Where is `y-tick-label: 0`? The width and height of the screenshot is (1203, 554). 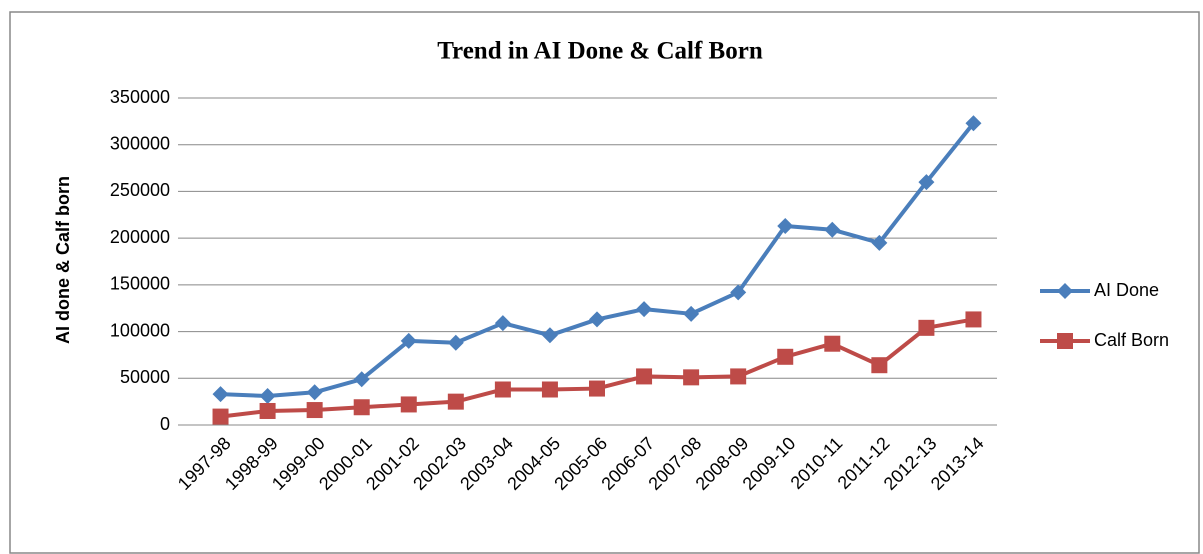
y-tick-label: 0 is located at coordinates (165, 424).